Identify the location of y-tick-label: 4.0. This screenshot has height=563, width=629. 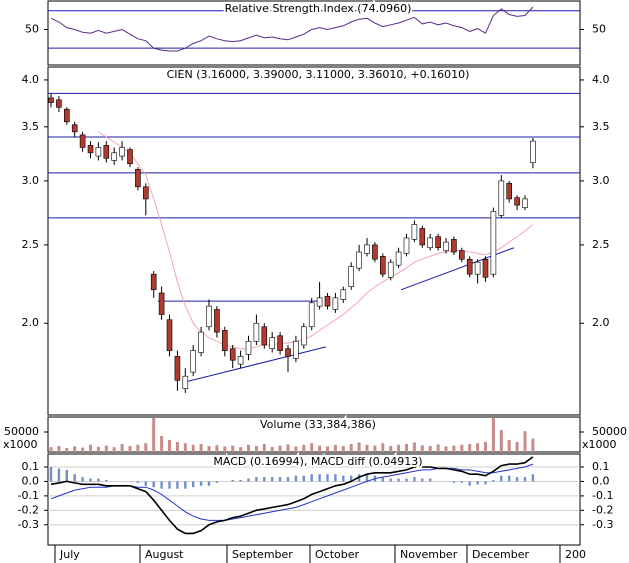
(31, 79).